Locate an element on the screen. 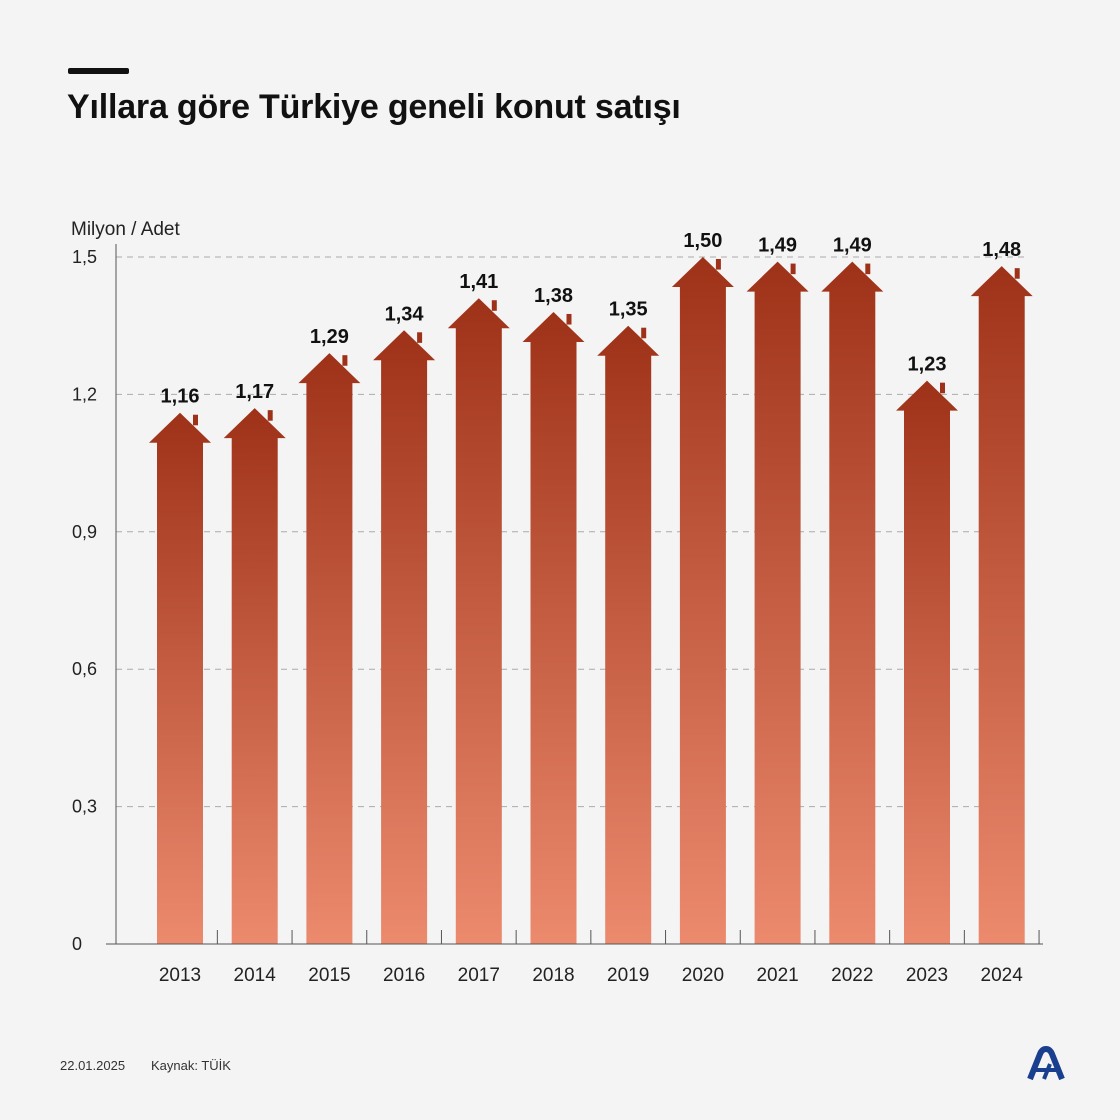 The height and width of the screenshot is (1120, 1120). x-tick-label: 2019 is located at coordinates (628, 975).